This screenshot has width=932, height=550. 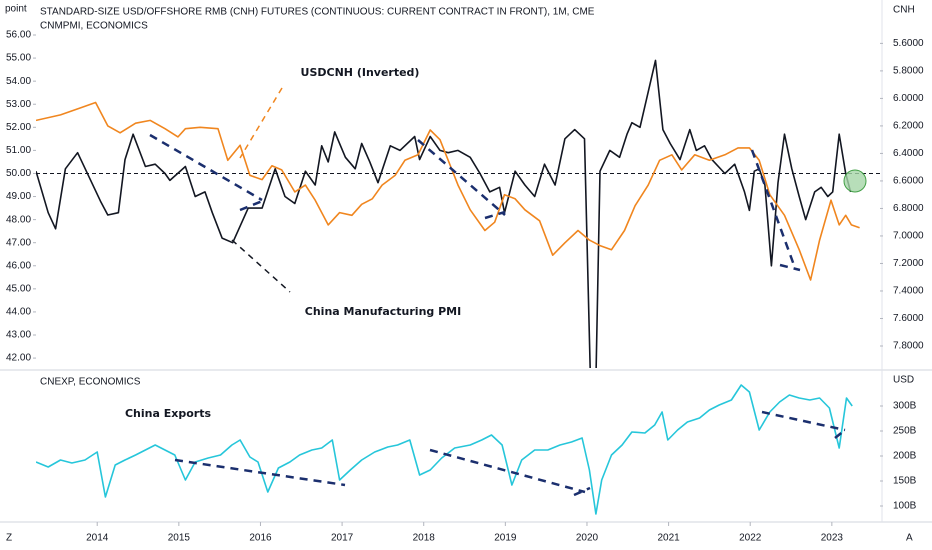 What do you see at coordinates (908, 98) in the screenshot?
I see `y2-tick-label: 6.0000` at bounding box center [908, 98].